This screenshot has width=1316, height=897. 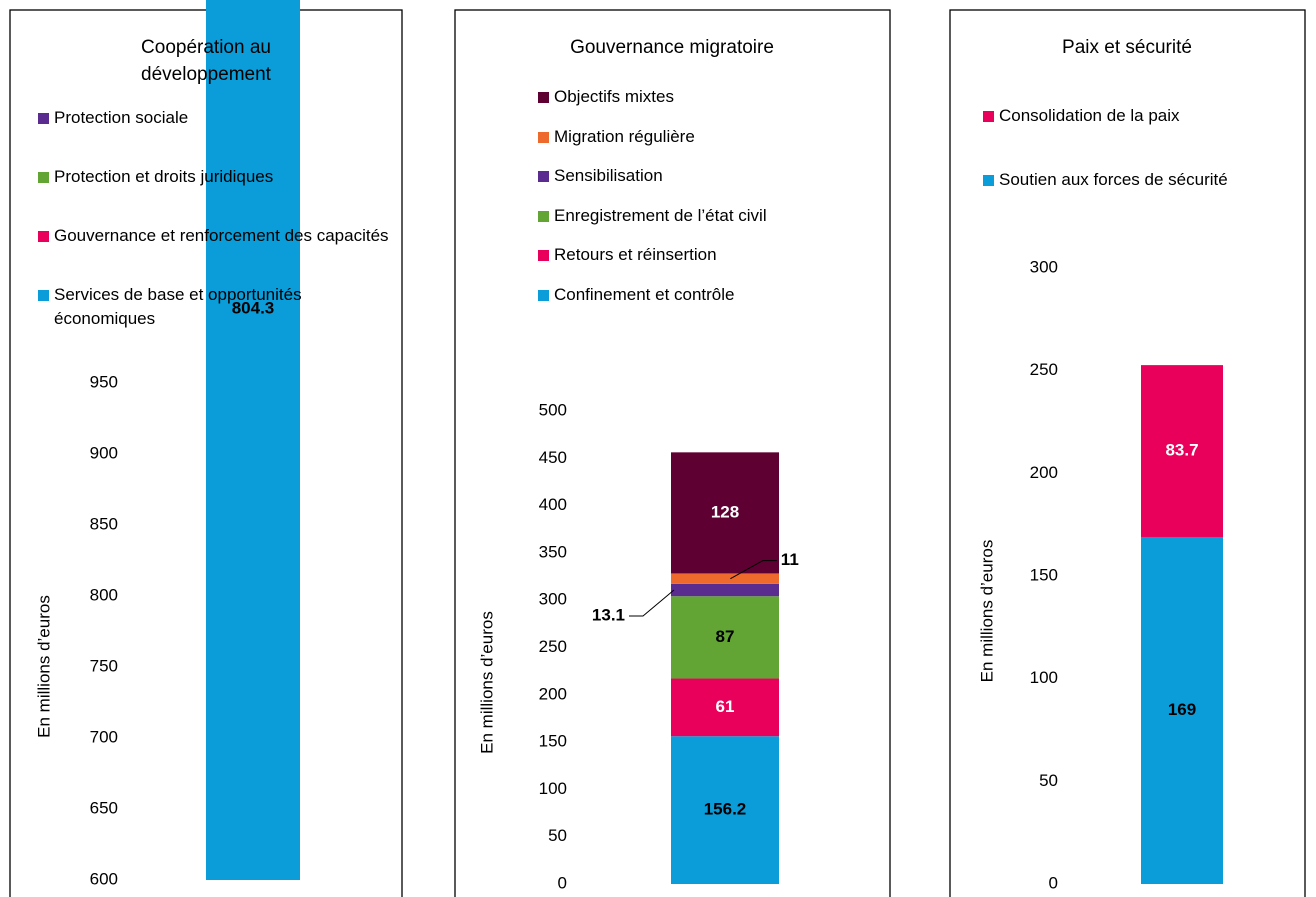 What do you see at coordinates (553, 457) in the screenshot?
I see `y-tick-label: 450` at bounding box center [553, 457].